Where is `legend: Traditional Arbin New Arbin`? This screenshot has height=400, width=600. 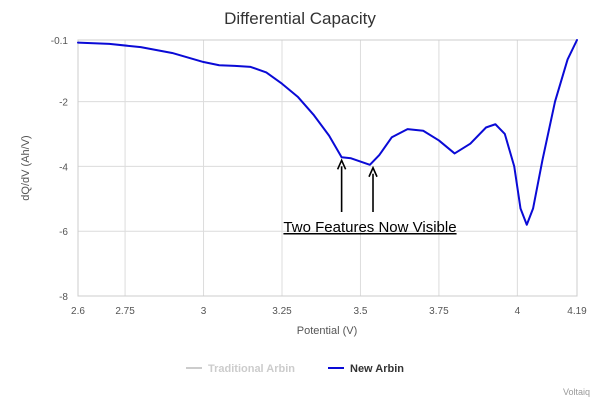 legend: Traditional Arbin New Arbin is located at coordinates (295, 369).